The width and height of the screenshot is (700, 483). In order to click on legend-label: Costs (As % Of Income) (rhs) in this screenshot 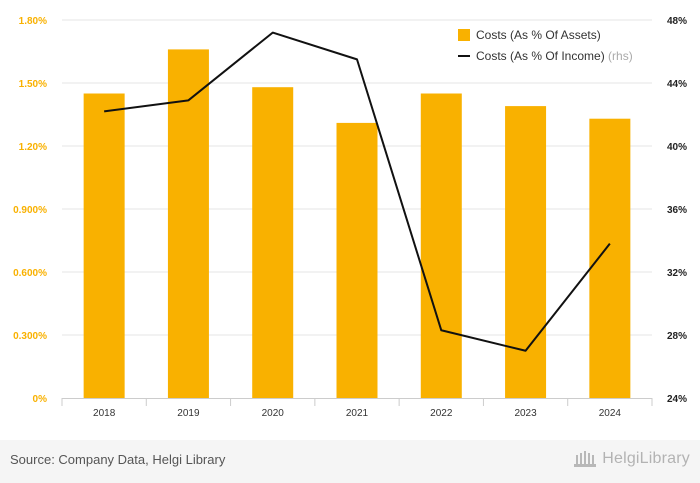, I will do `click(554, 56)`.